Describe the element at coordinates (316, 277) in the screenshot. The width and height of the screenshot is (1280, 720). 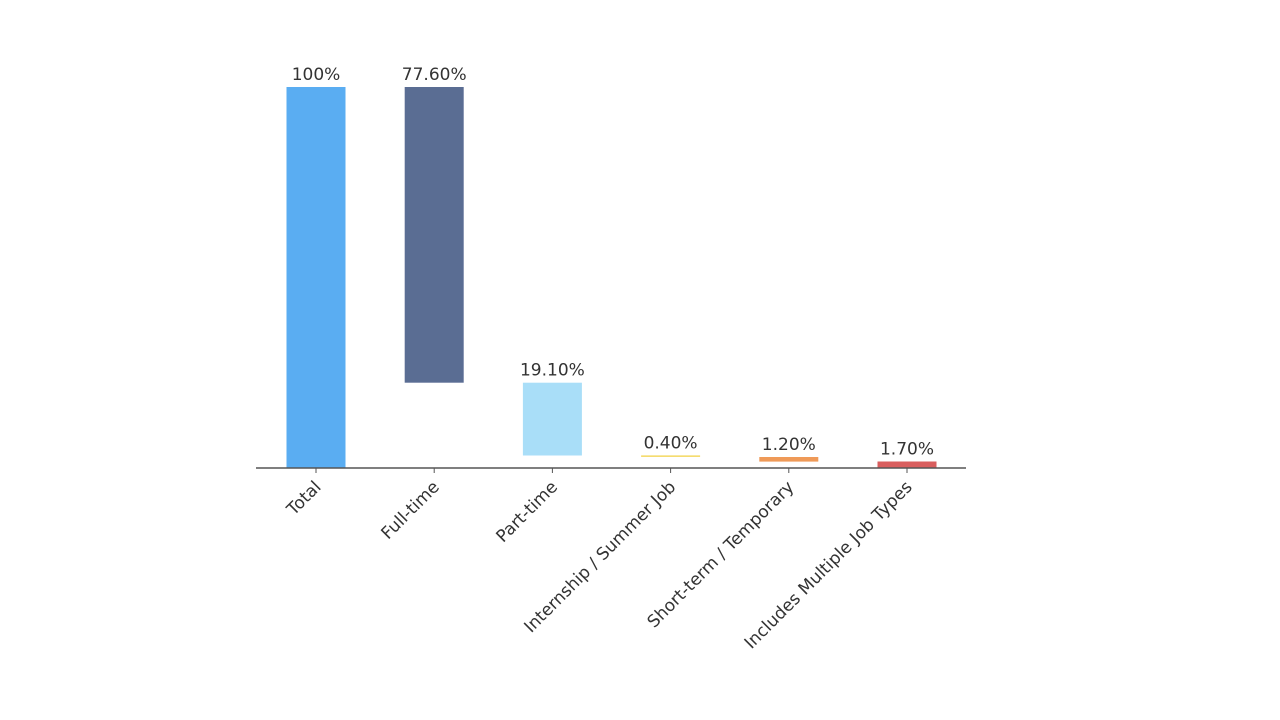
I see `bar-total` at that location.